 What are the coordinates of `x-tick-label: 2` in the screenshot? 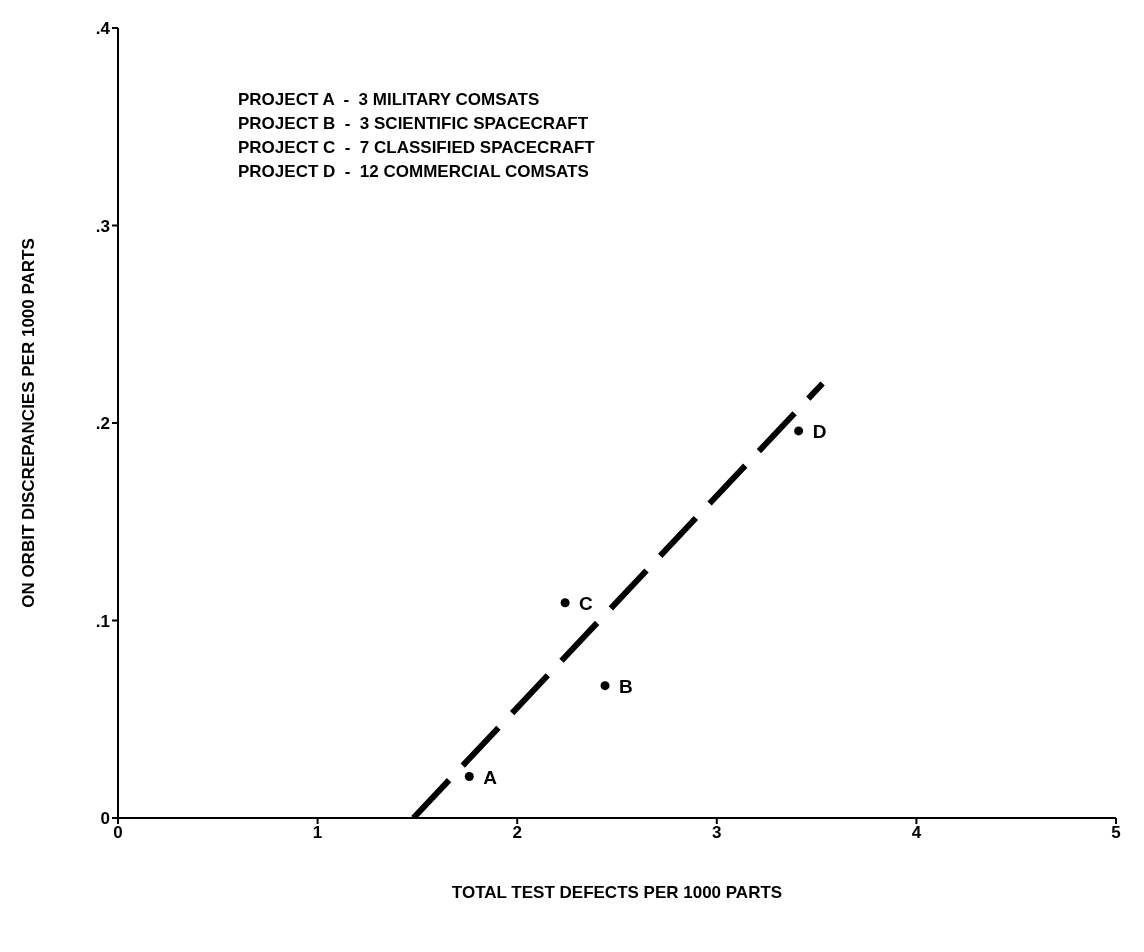 It's located at (517, 833).